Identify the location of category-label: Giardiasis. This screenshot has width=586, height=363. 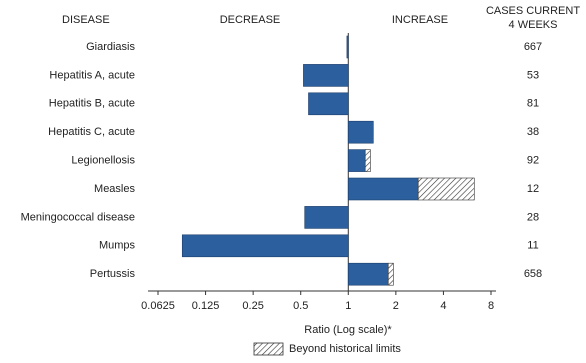
(110, 47).